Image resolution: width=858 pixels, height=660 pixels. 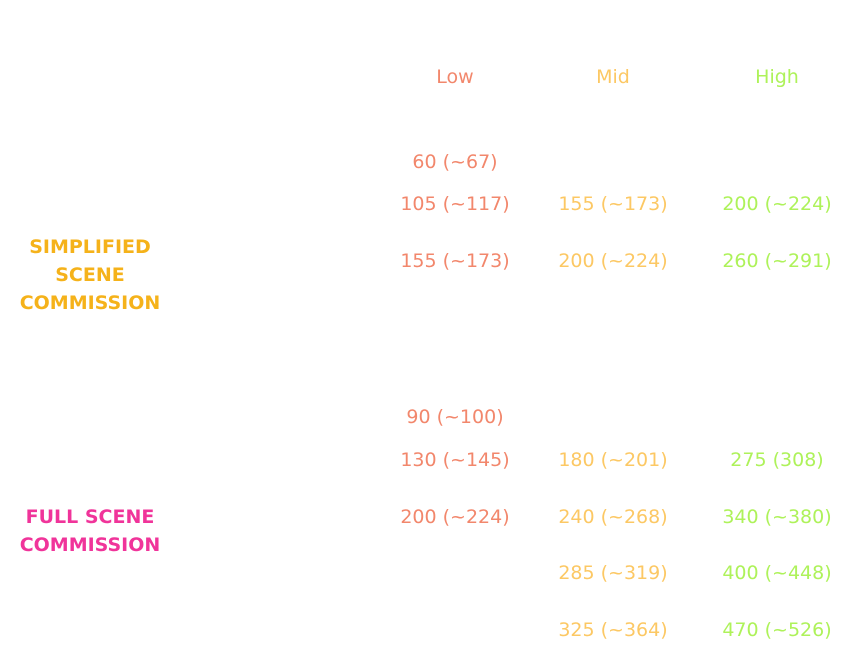 What do you see at coordinates (777, 630) in the screenshot?
I see `price-cell: 470 (~526)` at bounding box center [777, 630].